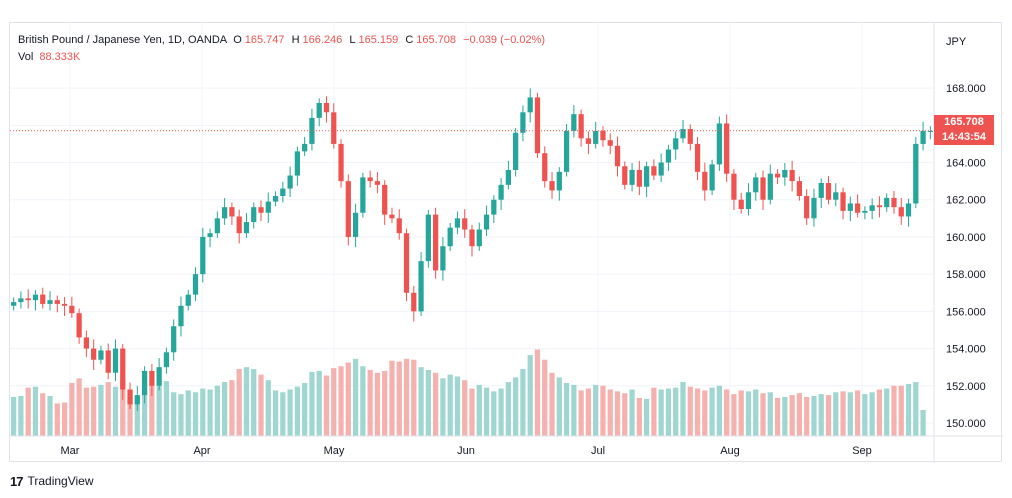 This screenshot has height=498, width=1012. Describe the element at coordinates (966, 201) in the screenshot. I see `price-tick-label: 162.000` at that location.